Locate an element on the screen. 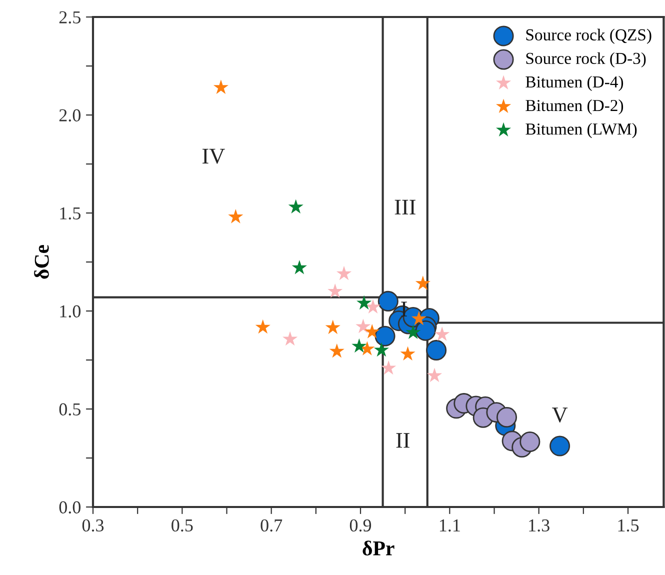  annotation: III is located at coordinates (405, 207).